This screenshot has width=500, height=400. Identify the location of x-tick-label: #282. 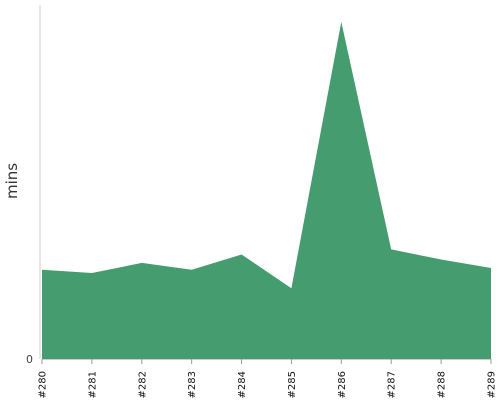
(142, 384).